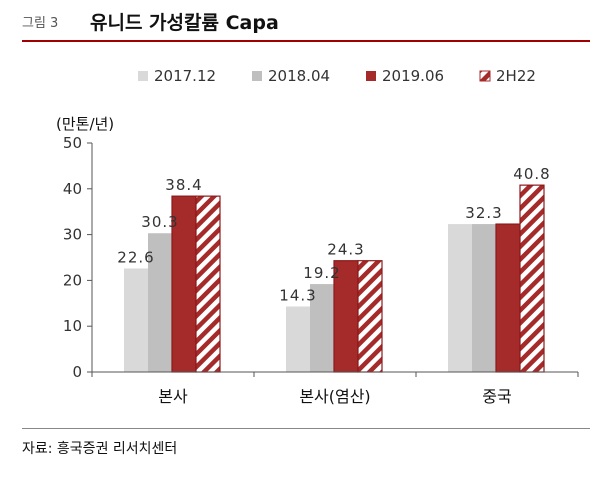 The height and width of the screenshot is (477, 612). I want to click on data-label: 14.3, so click(297, 296).